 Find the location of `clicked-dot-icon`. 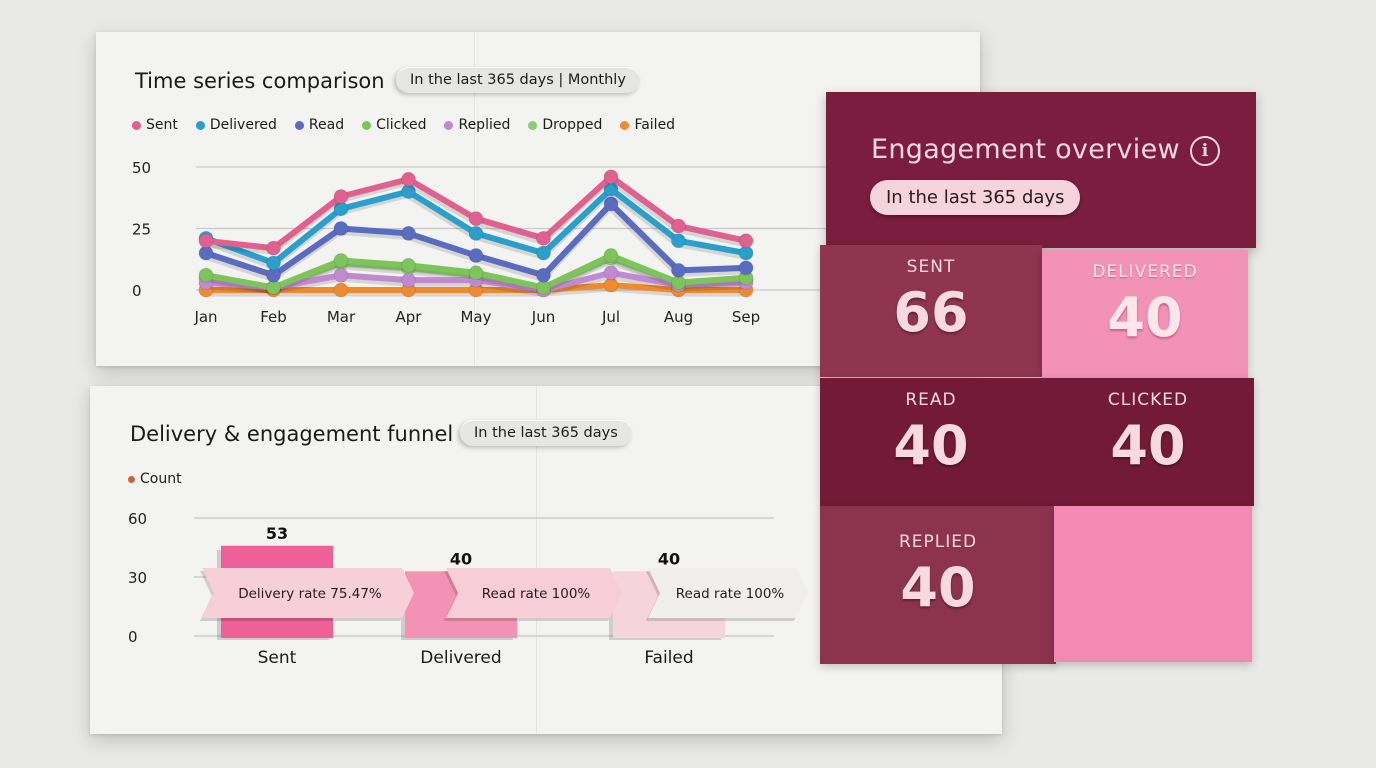

clicked-dot-icon is located at coordinates (367, 125).